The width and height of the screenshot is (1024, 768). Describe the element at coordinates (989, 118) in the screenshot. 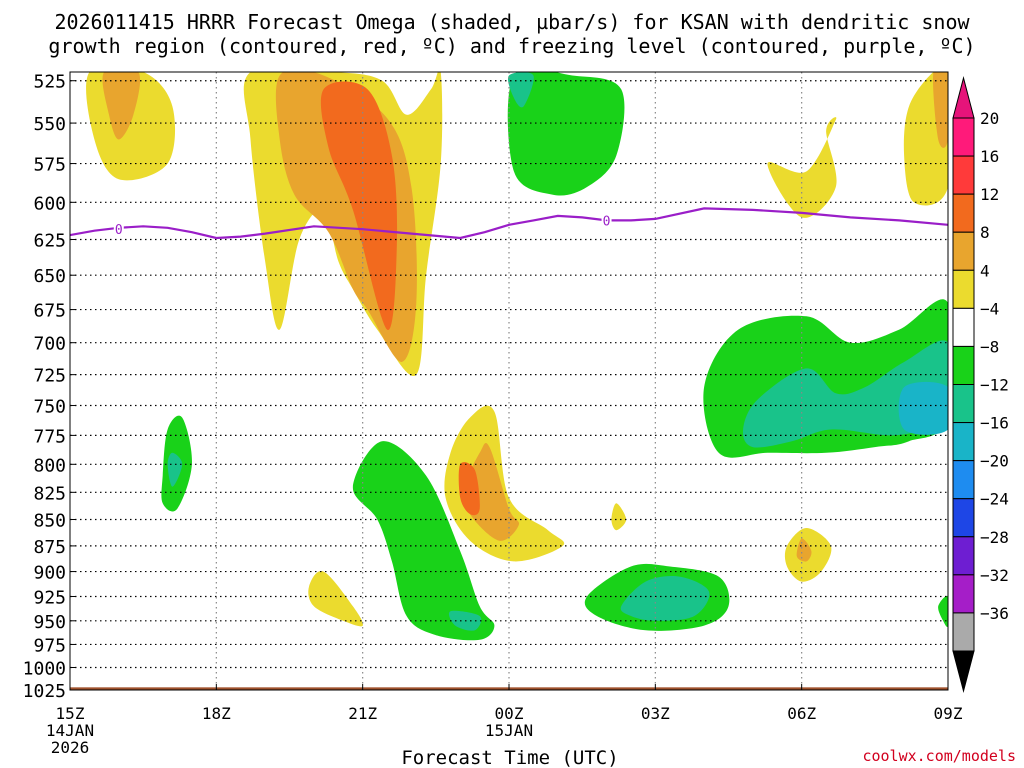

I see `colorbar-label: 20` at that location.